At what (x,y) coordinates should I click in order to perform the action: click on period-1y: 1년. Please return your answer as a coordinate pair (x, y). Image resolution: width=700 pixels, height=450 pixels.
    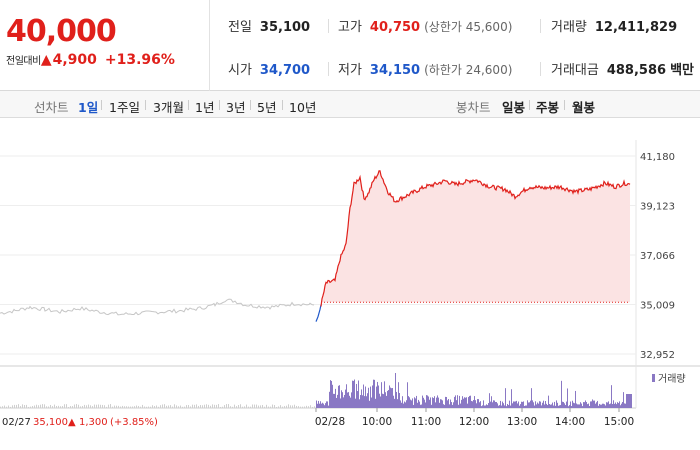
    Looking at the image, I should click on (205, 107).